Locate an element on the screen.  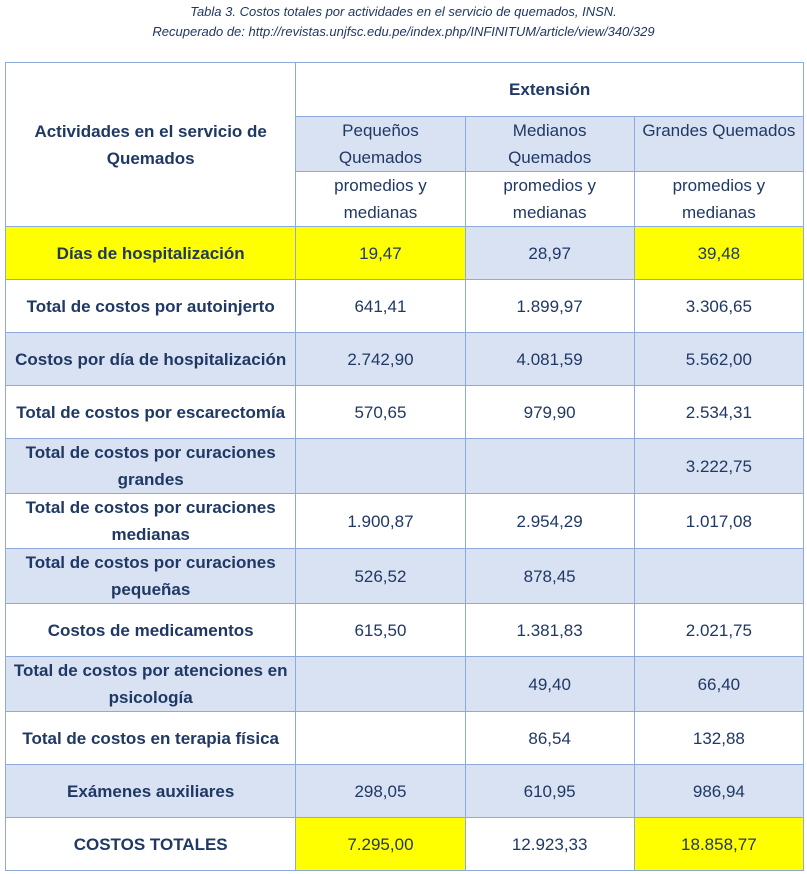
table-row: COSTOS TOTALES 7.295,00 12.923,33 18.858,77 is located at coordinates (404, 844).